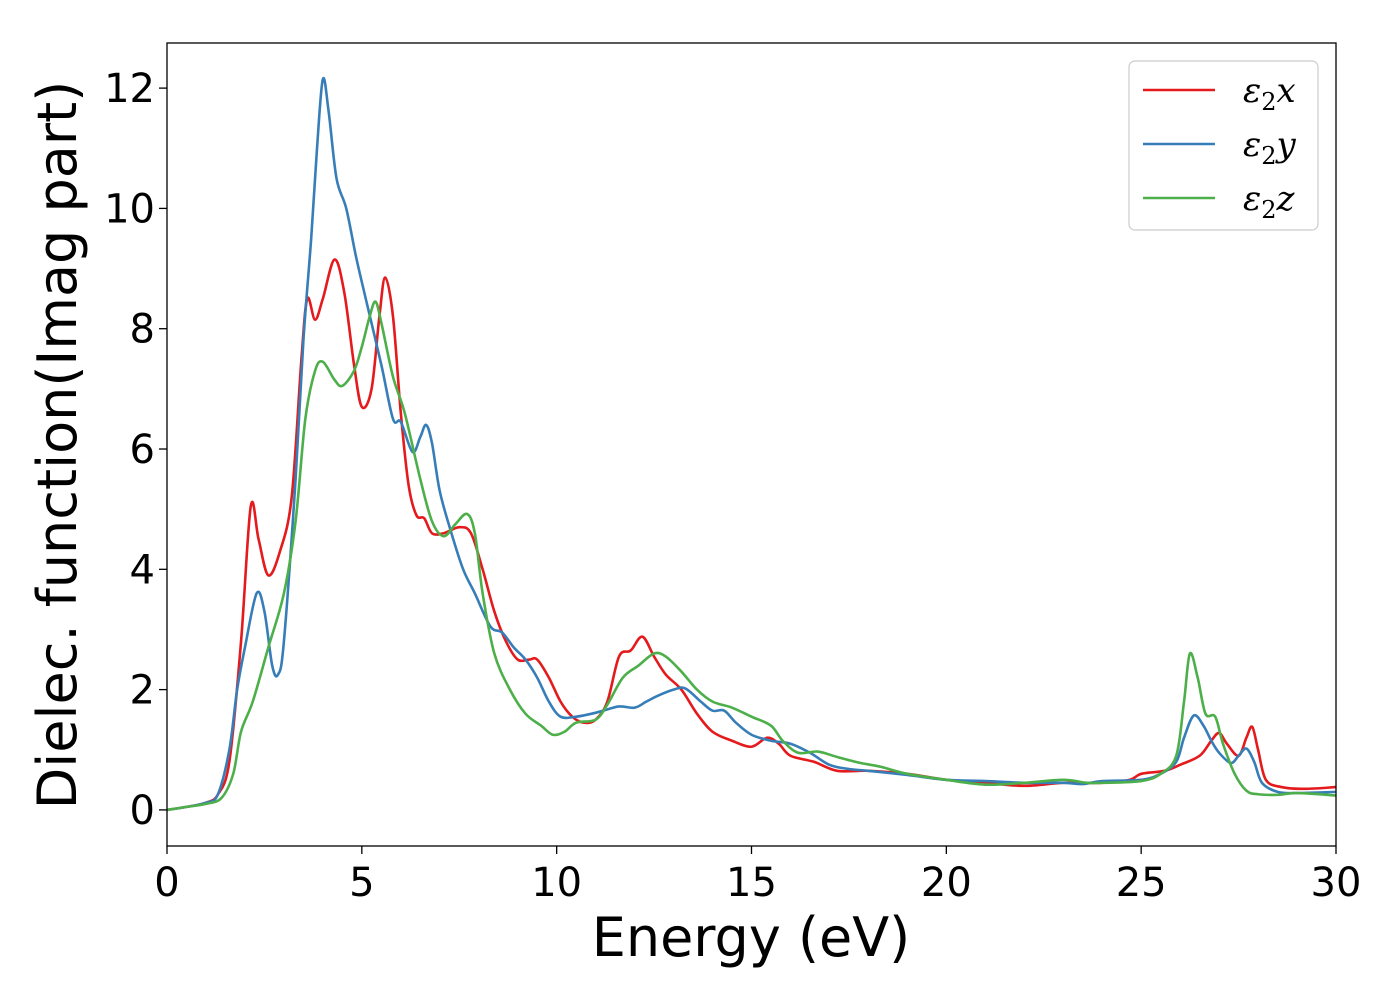 This screenshot has height=1005, width=1400. What do you see at coordinates (946, 883) in the screenshot?
I see `x-tick-label: 20` at bounding box center [946, 883].